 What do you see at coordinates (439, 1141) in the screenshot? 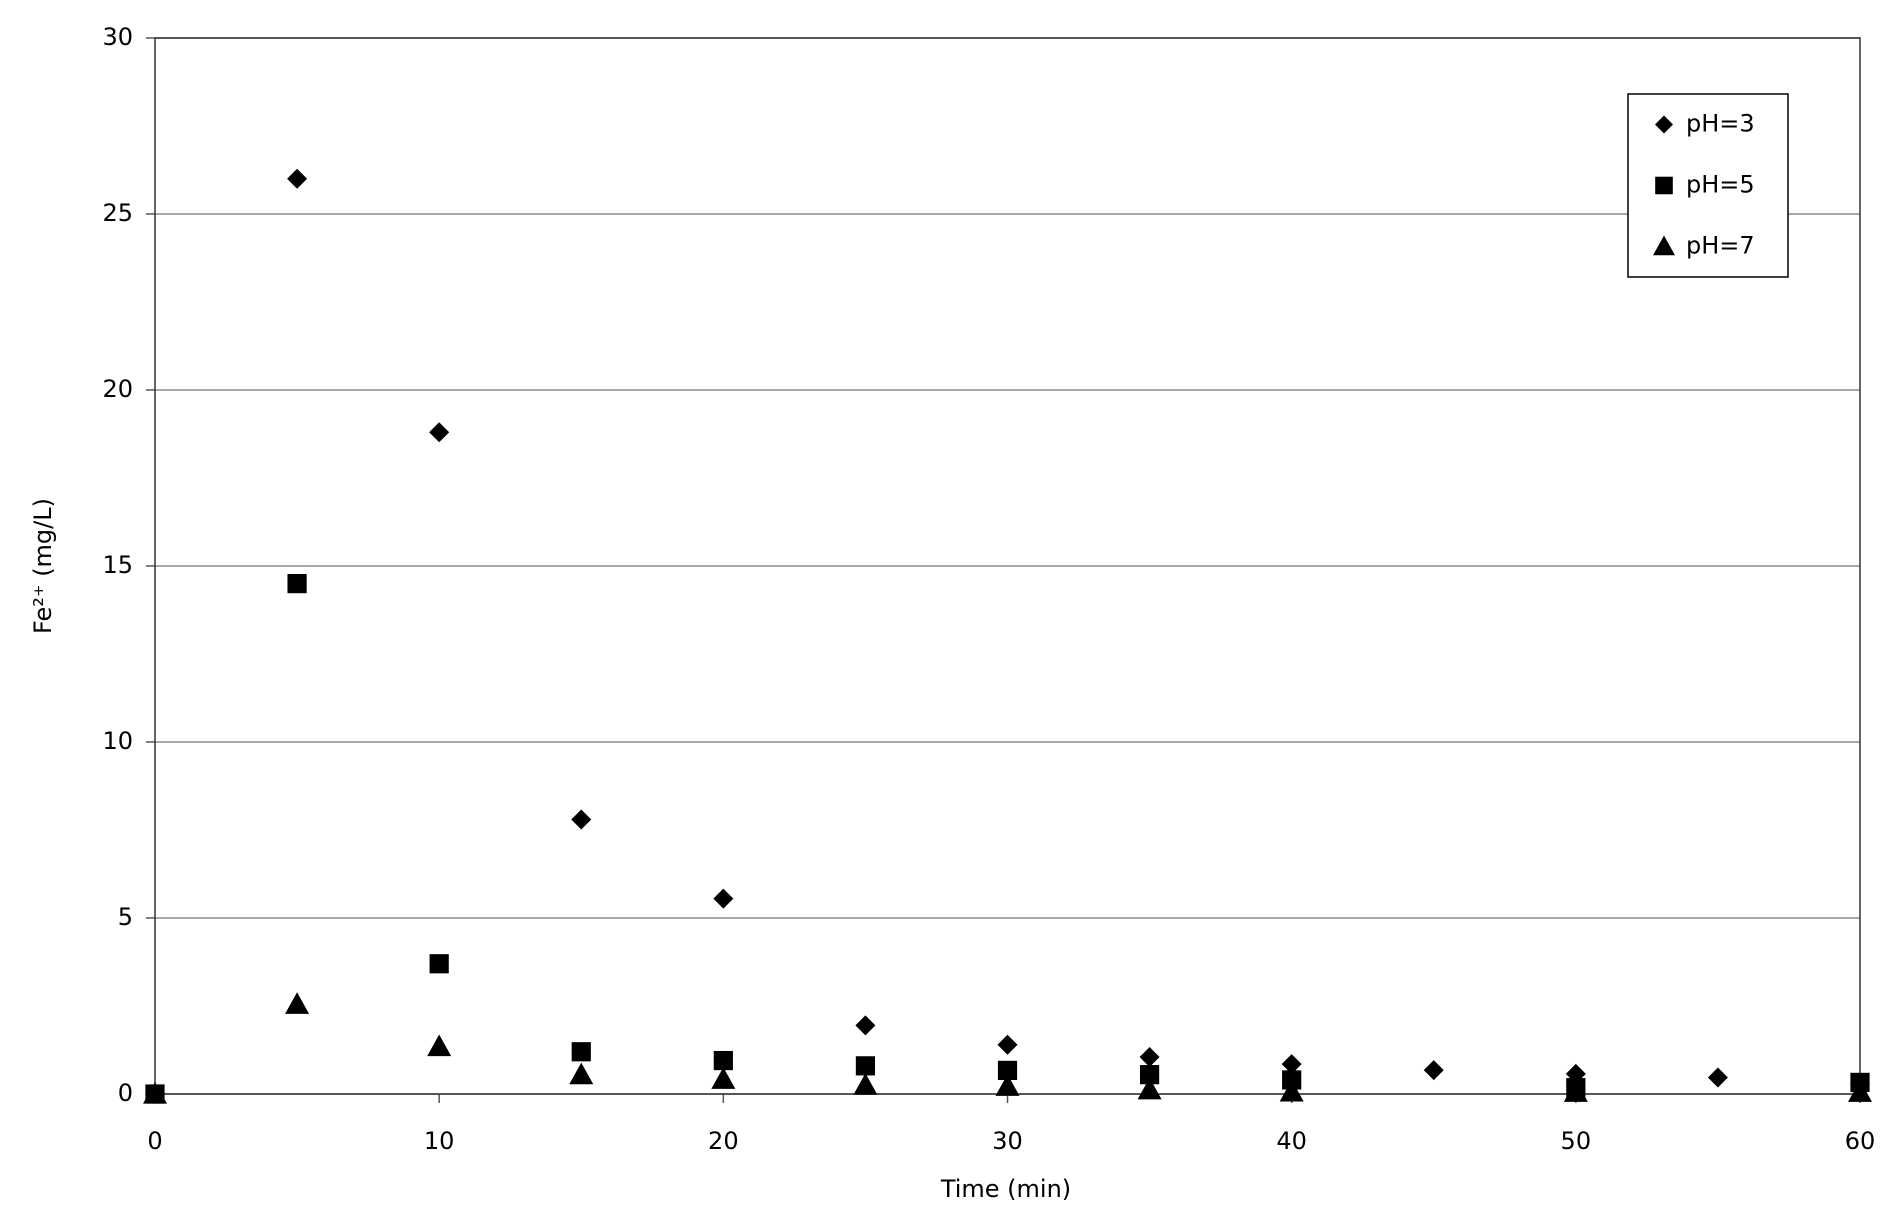
I see `x-tick-label: 10` at bounding box center [439, 1141].